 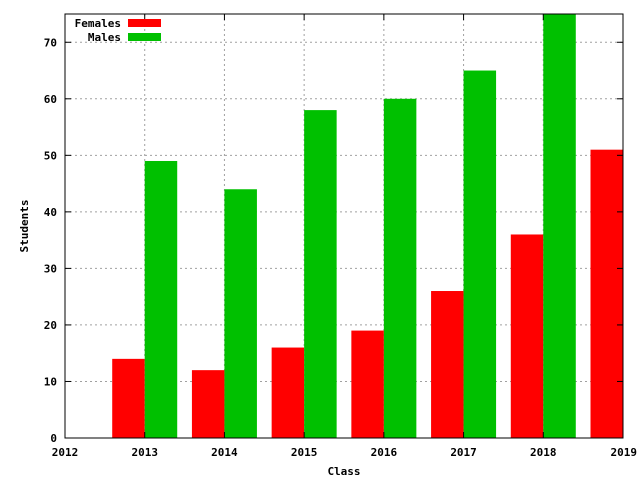 I want to click on x-tick-label: 2018, so click(x=543, y=452).